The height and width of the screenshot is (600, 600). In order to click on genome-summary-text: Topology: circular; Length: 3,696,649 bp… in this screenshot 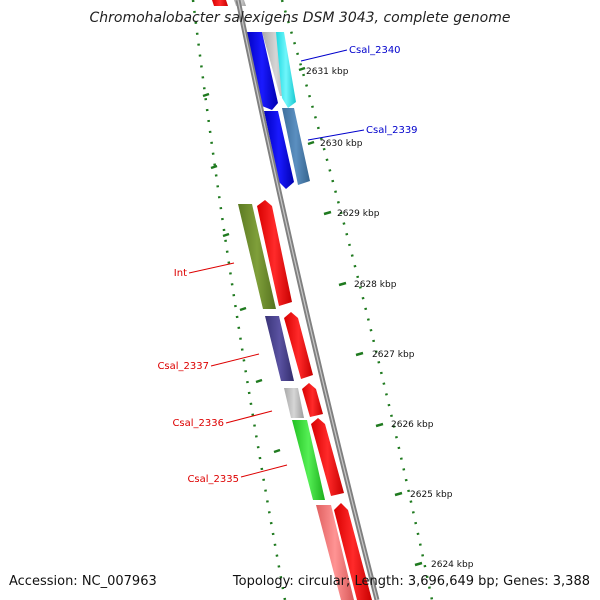, I will do `click(411, 581)`.